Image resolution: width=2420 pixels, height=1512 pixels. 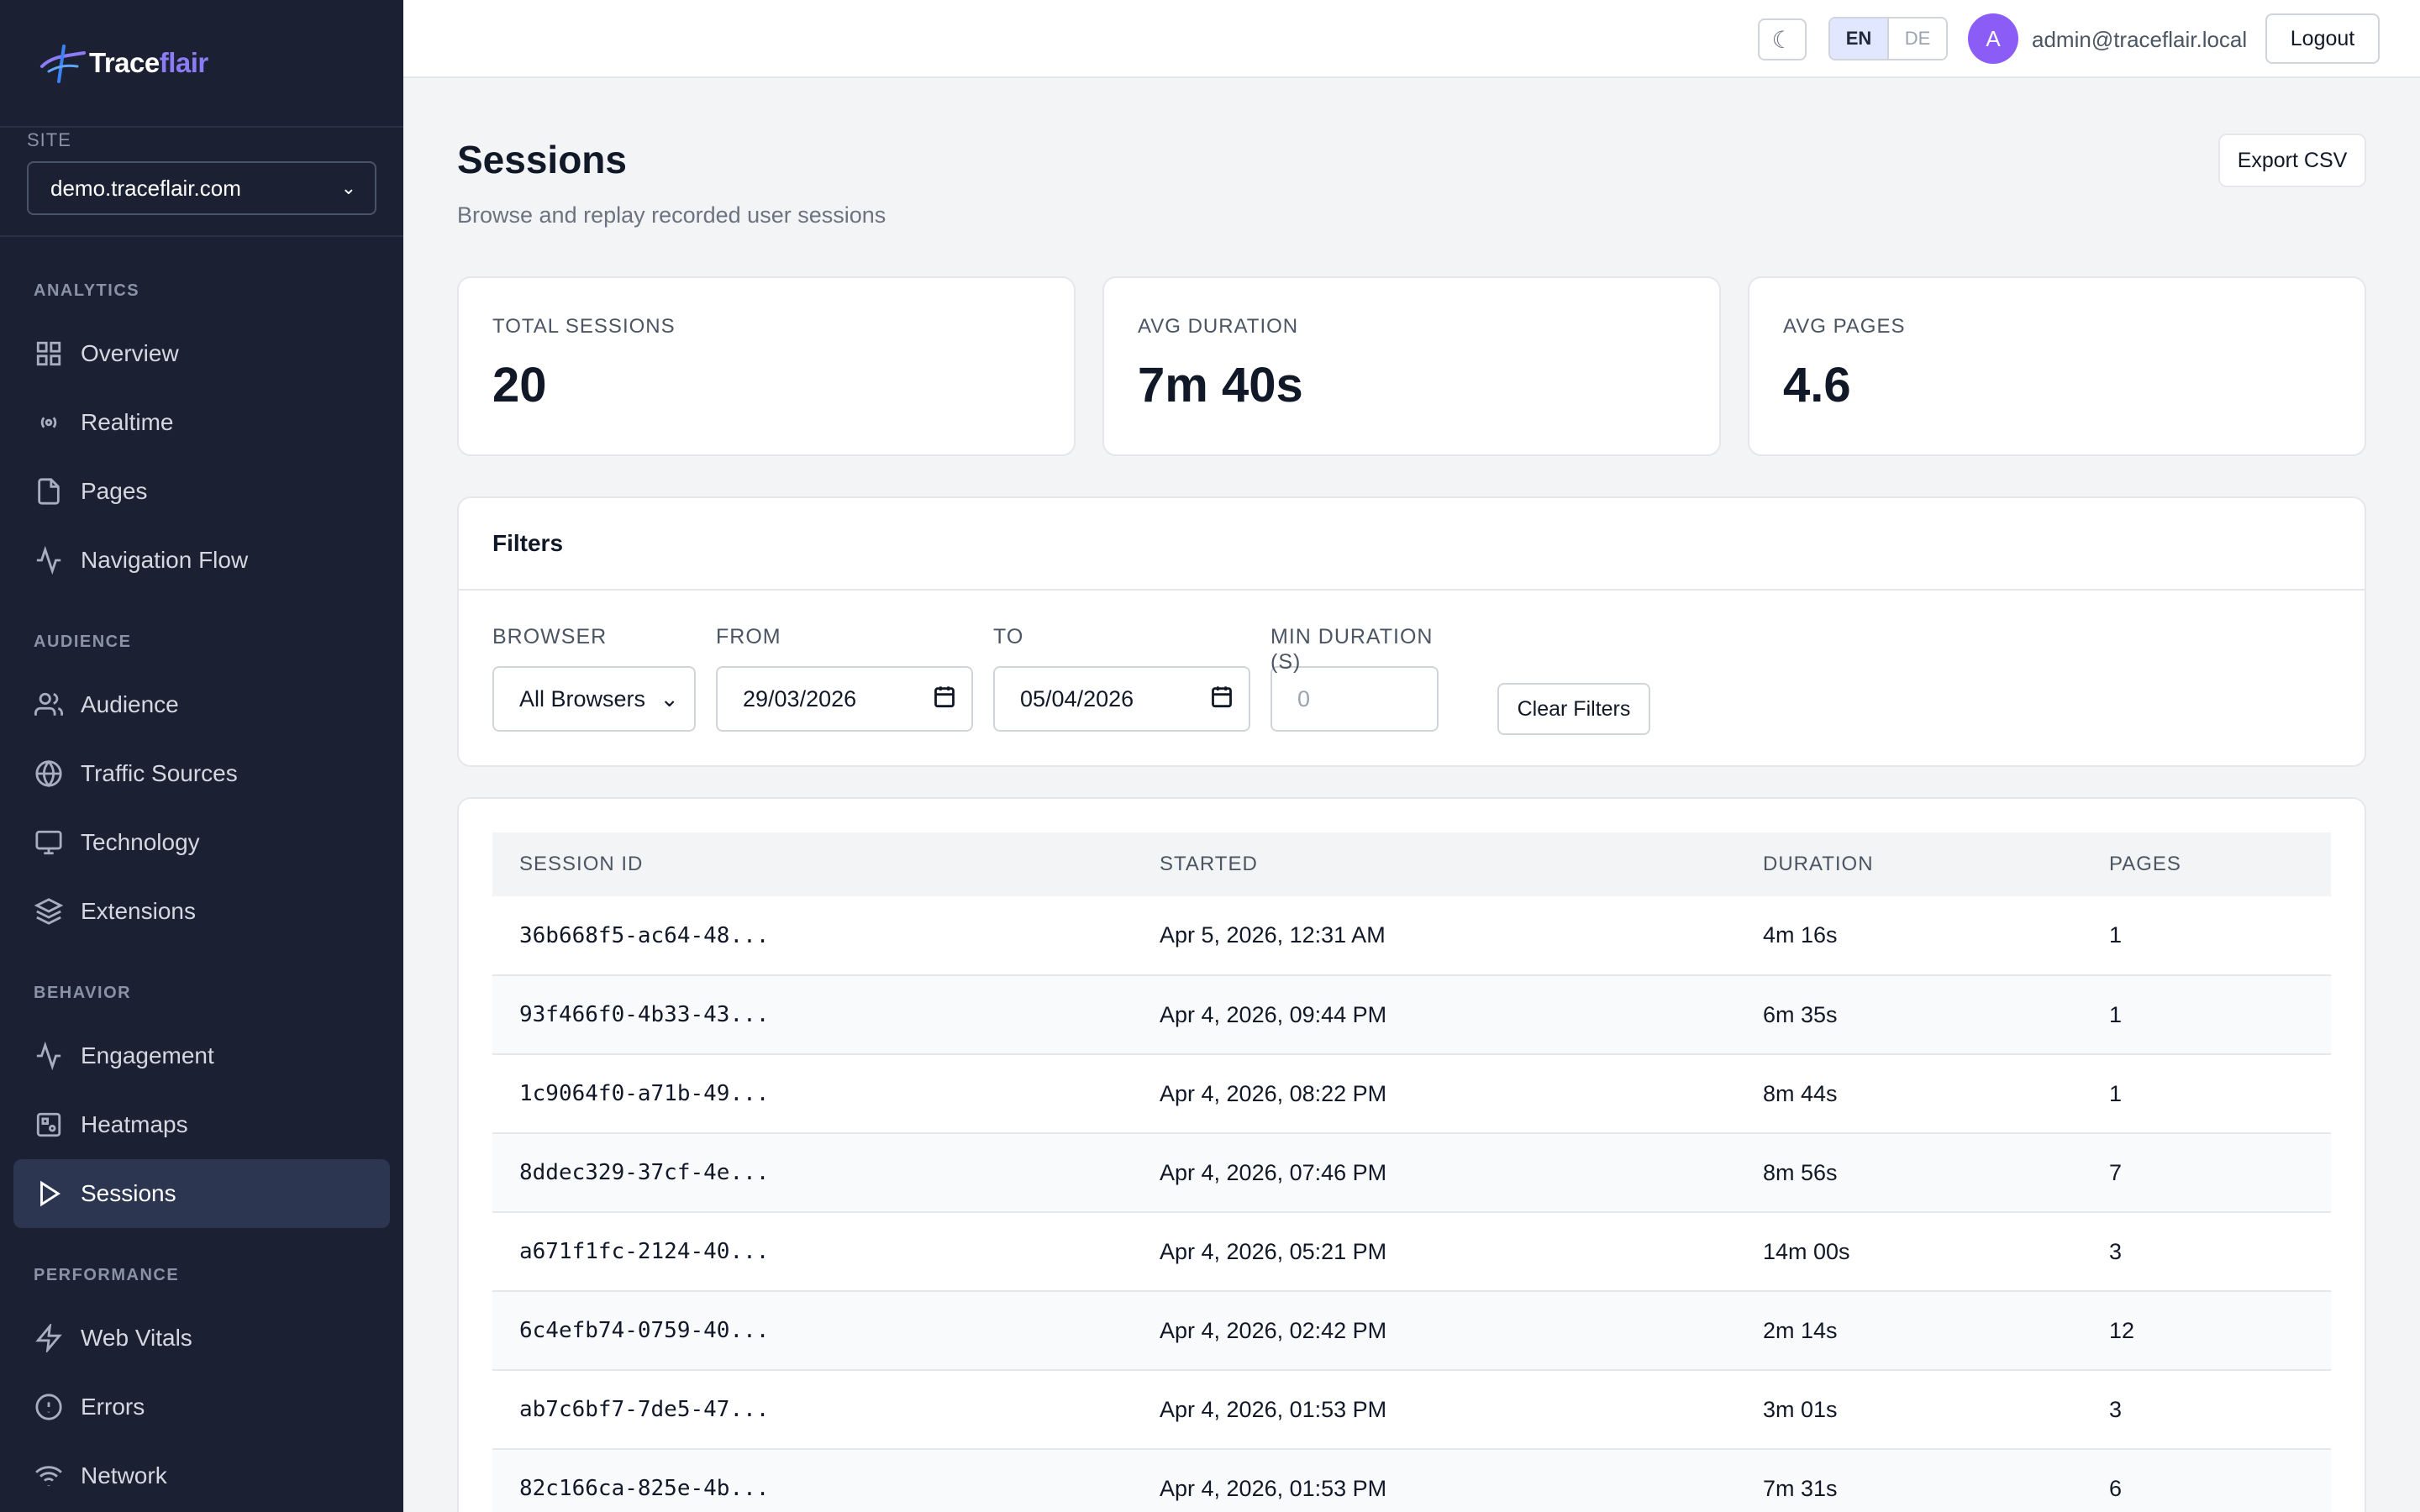 What do you see at coordinates (49, 1338) in the screenshot?
I see `zap-icon` at bounding box center [49, 1338].